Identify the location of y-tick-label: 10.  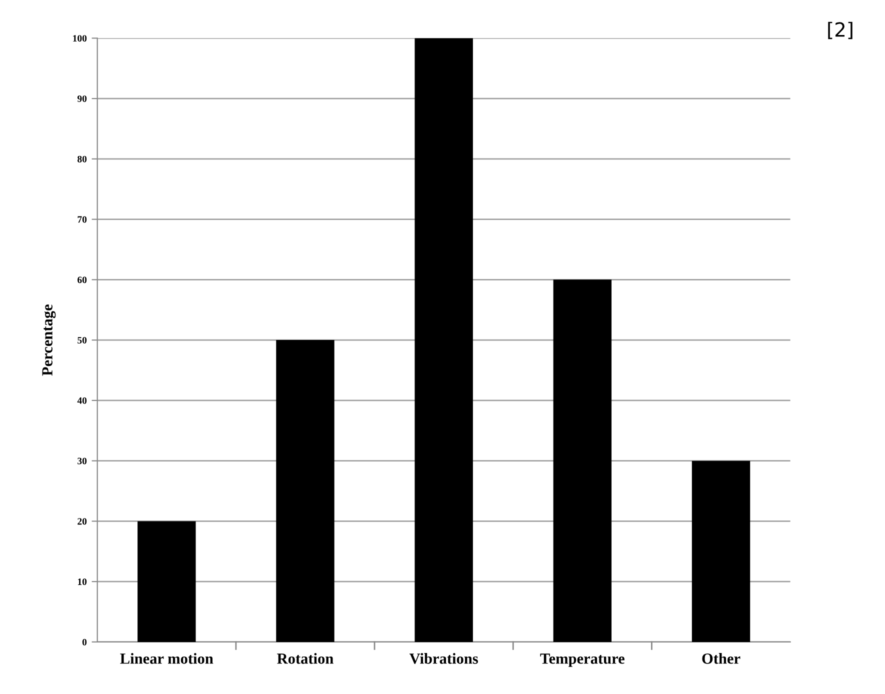
(82, 582).